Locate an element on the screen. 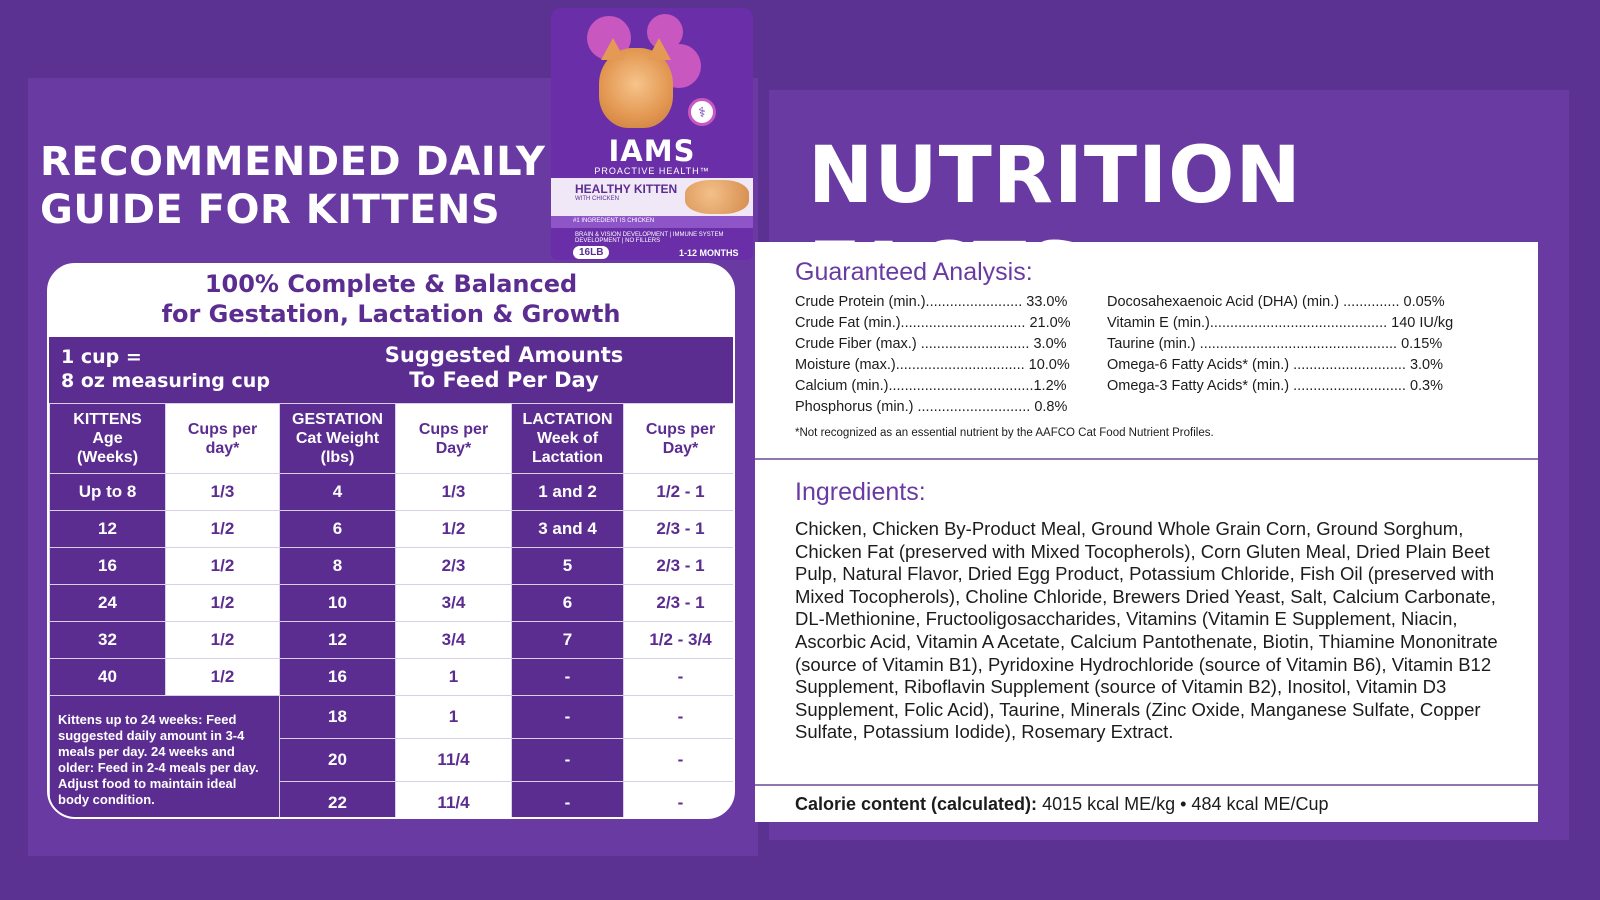  feeding-guide-title: RECOMMENDED DAILY GUIDE FOR KITTENS is located at coordinates (300, 186).